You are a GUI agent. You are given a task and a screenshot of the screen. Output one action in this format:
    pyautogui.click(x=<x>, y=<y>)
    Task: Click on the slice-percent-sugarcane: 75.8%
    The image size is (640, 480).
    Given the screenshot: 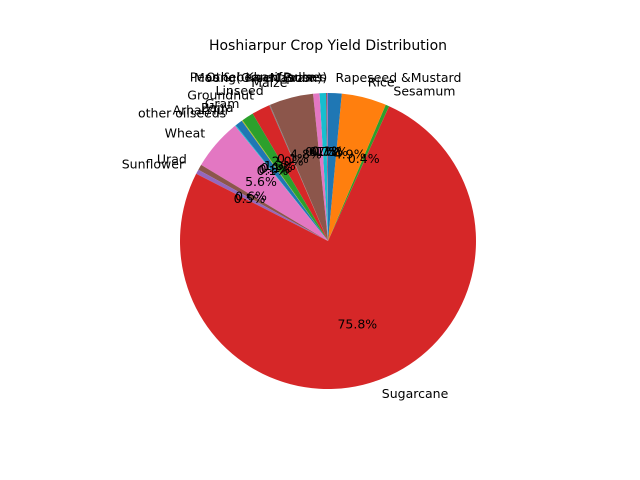 What is the action you would take?
    pyautogui.click(x=357, y=323)
    